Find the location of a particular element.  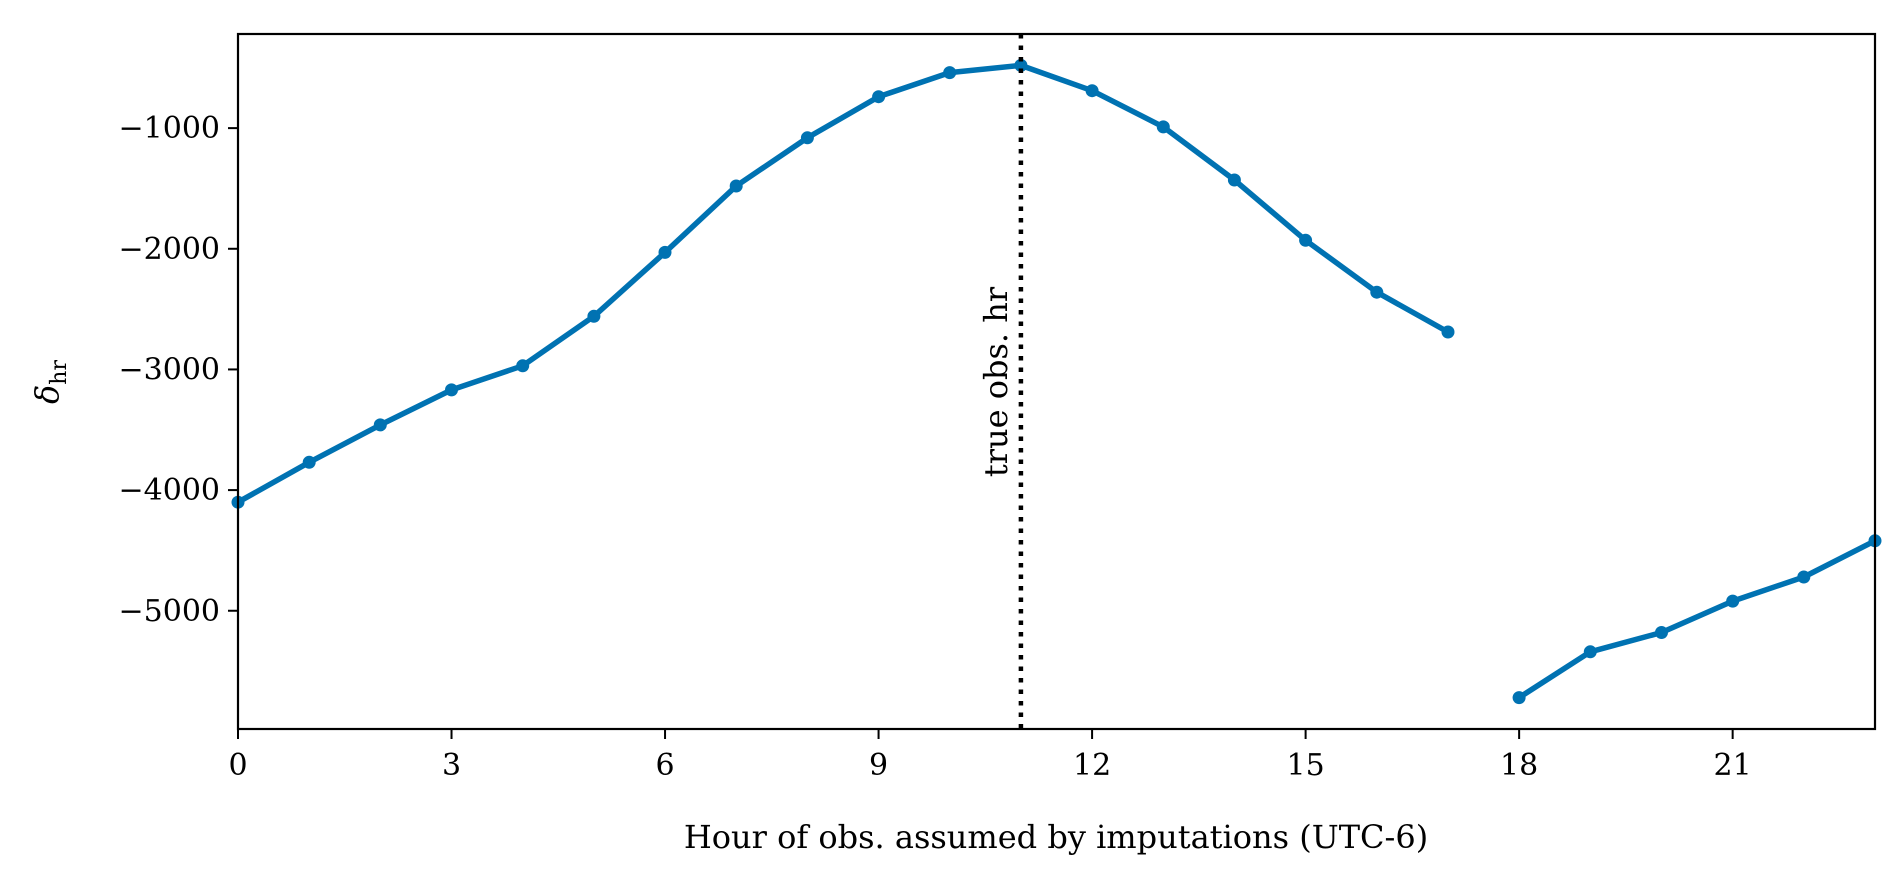

y-tick-label: −5000 is located at coordinates (169, 611).